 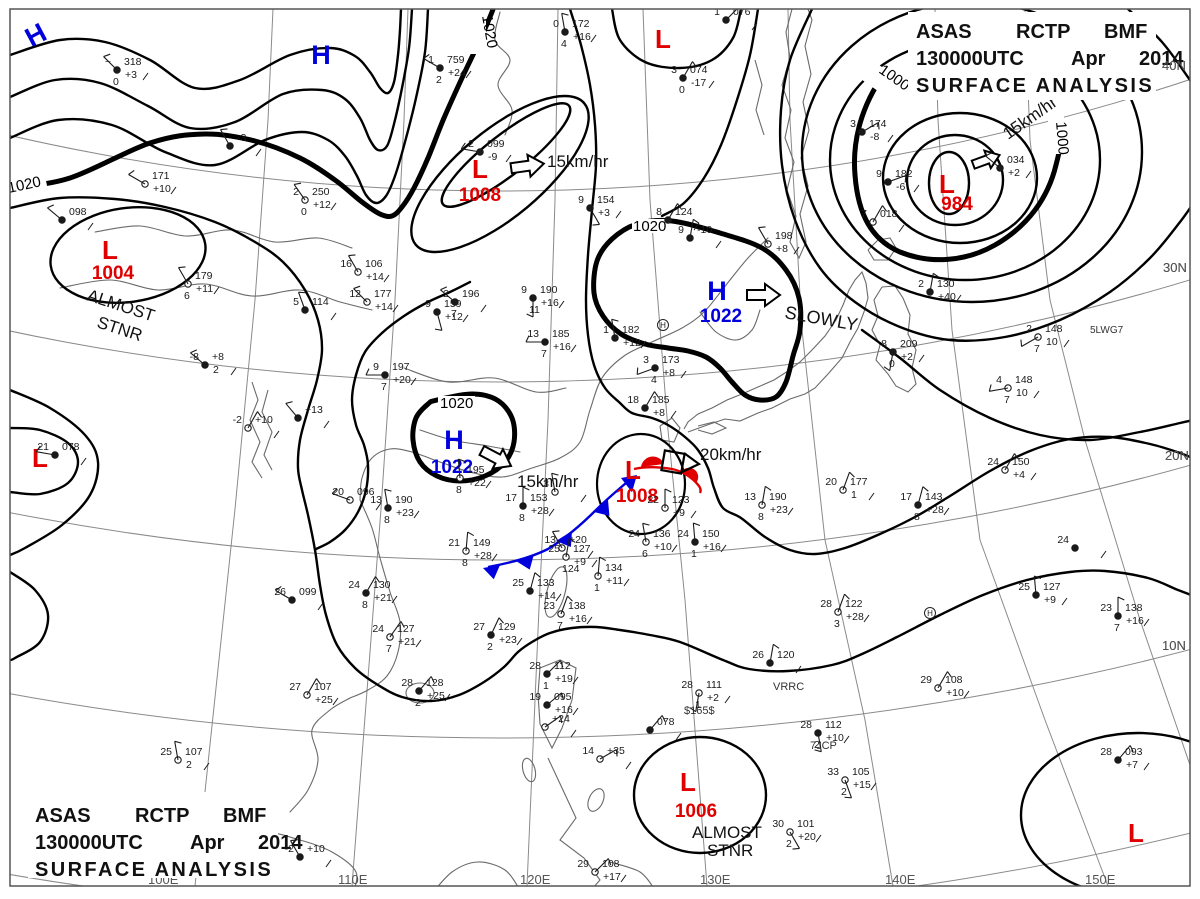 What do you see at coordinates (926, 680) in the screenshot?
I see `svg-text: 29` at bounding box center [926, 680].